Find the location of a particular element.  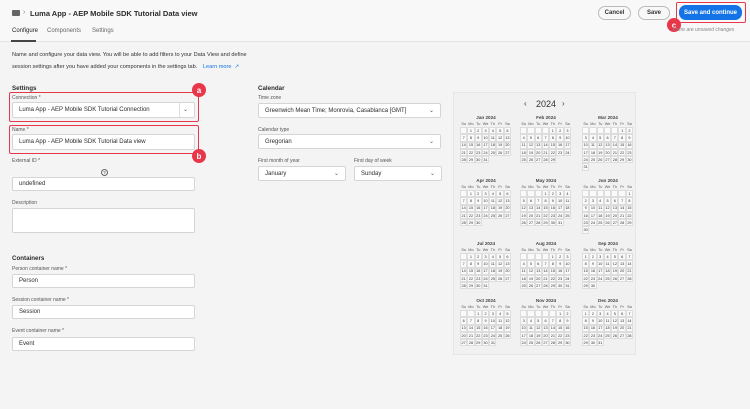

calendar-type-select: Gregorian ⌄ is located at coordinates (349, 141).